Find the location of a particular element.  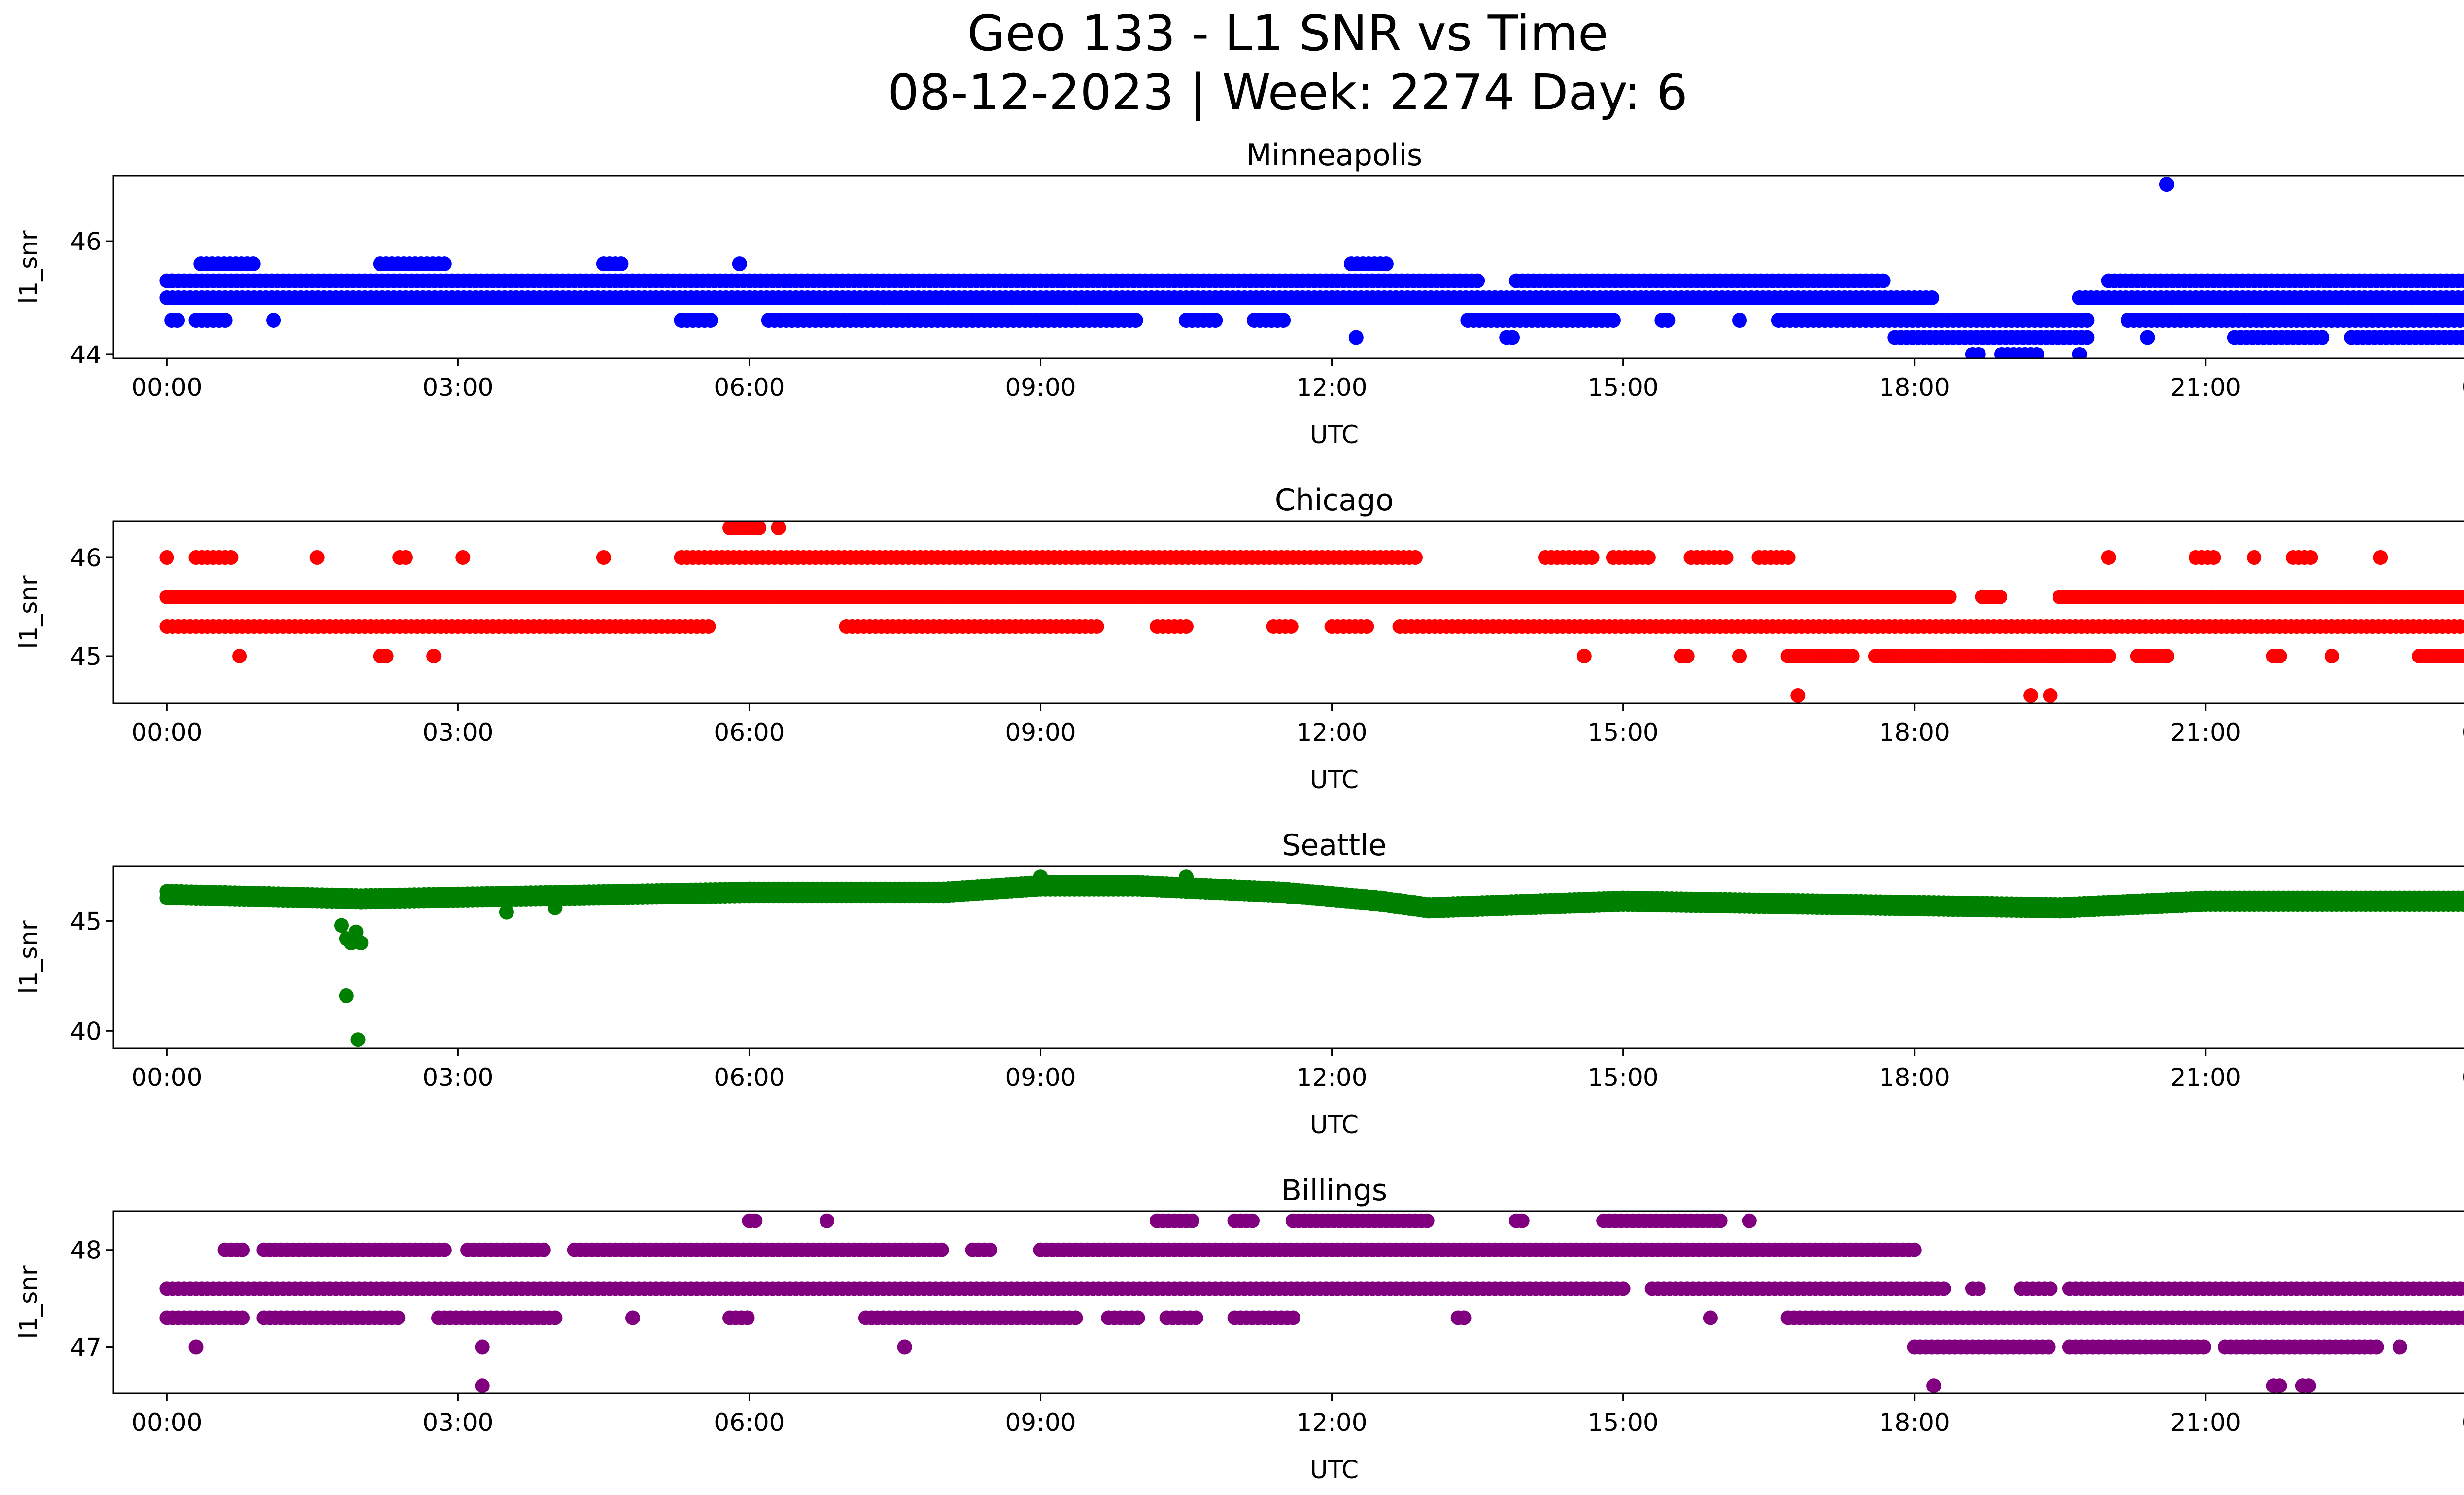

y-tick-label: 45 is located at coordinates (86, 921).